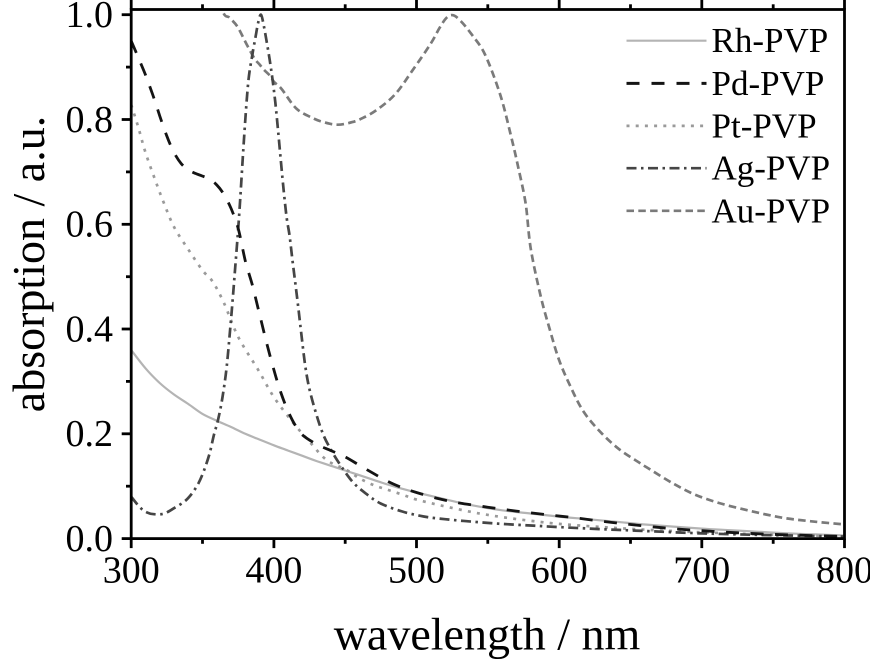  What do you see at coordinates (416, 571) in the screenshot?
I see `svg-text: 500` at bounding box center [416, 571].